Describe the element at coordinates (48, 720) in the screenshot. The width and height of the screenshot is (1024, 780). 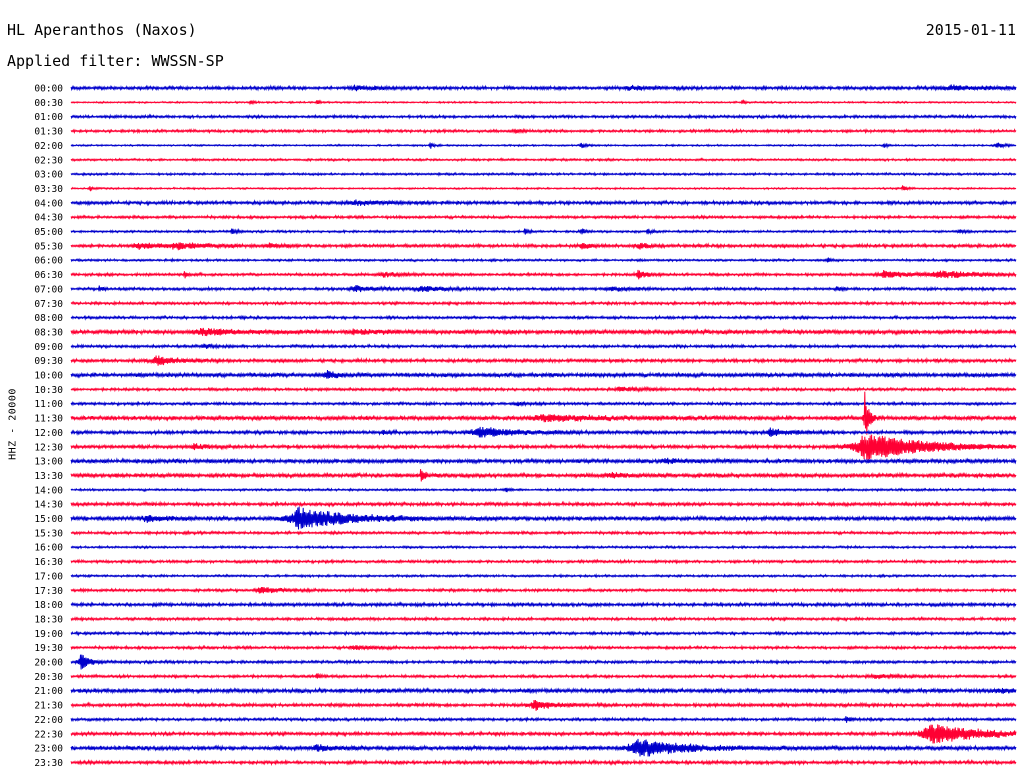
I see `tick-label-2200: 22:00` at that location.